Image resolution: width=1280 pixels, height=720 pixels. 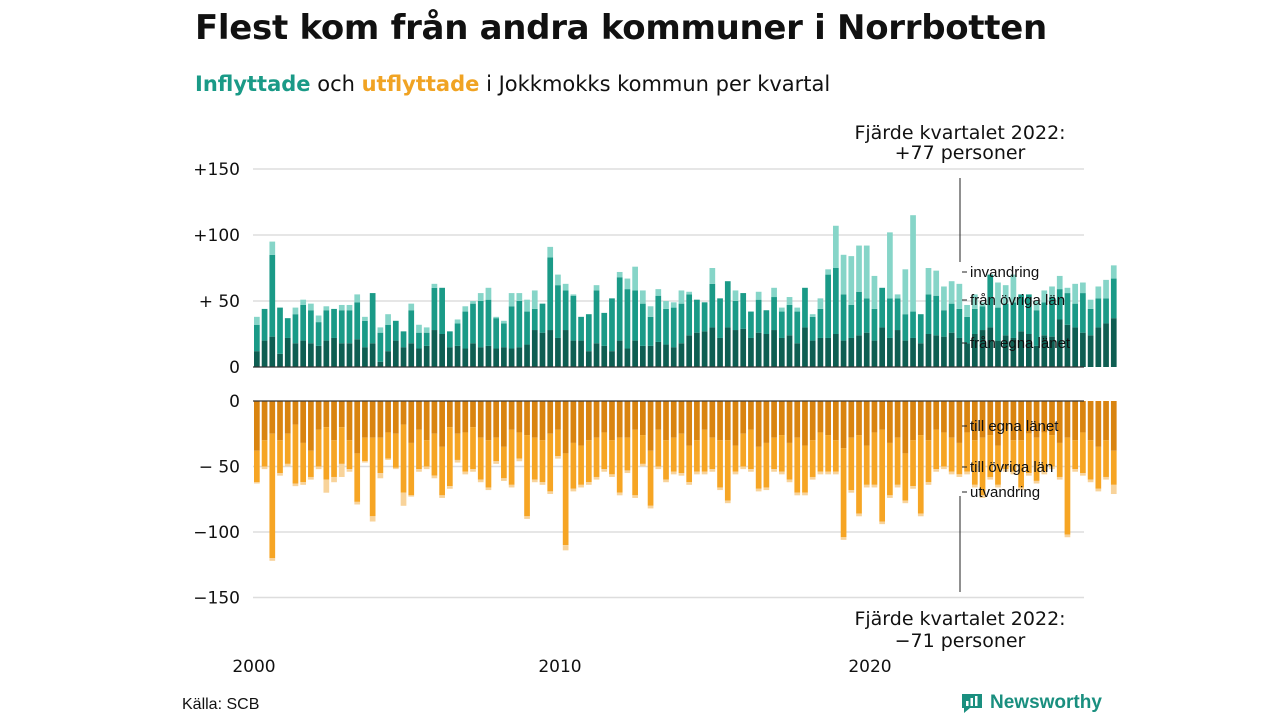 What do you see at coordinates (221, 704) in the screenshot?
I see `source-note: Källa: SCB` at bounding box center [221, 704].